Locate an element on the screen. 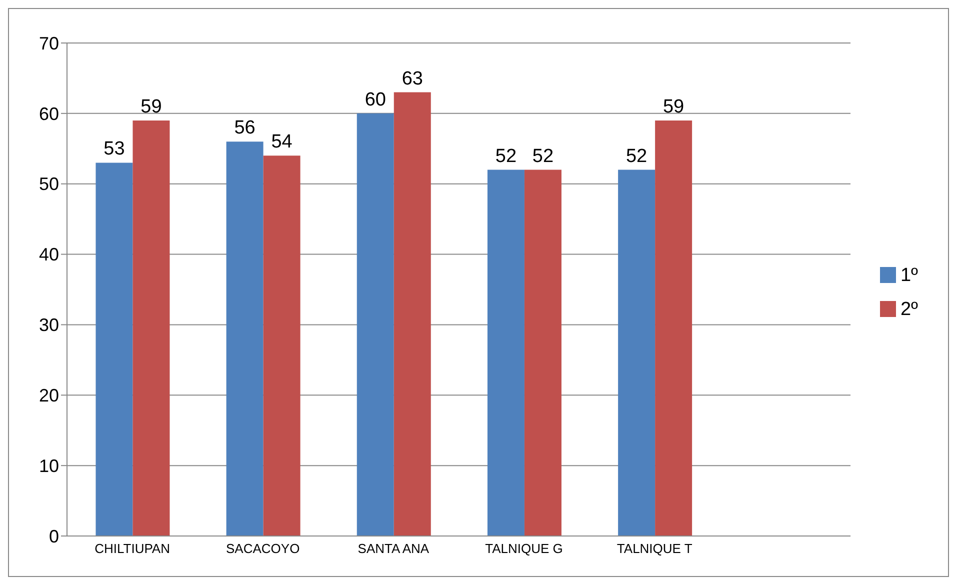  y-tick-label: 30 is located at coordinates (48, 325).